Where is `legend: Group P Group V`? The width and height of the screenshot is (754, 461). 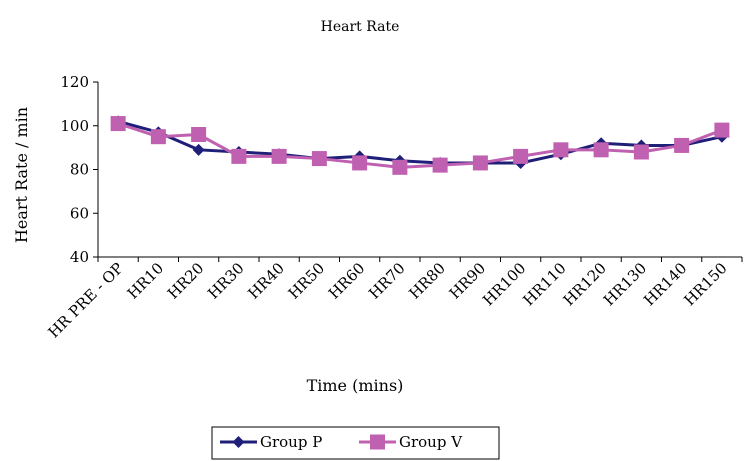 legend: Group P Group V is located at coordinates (355, 443).